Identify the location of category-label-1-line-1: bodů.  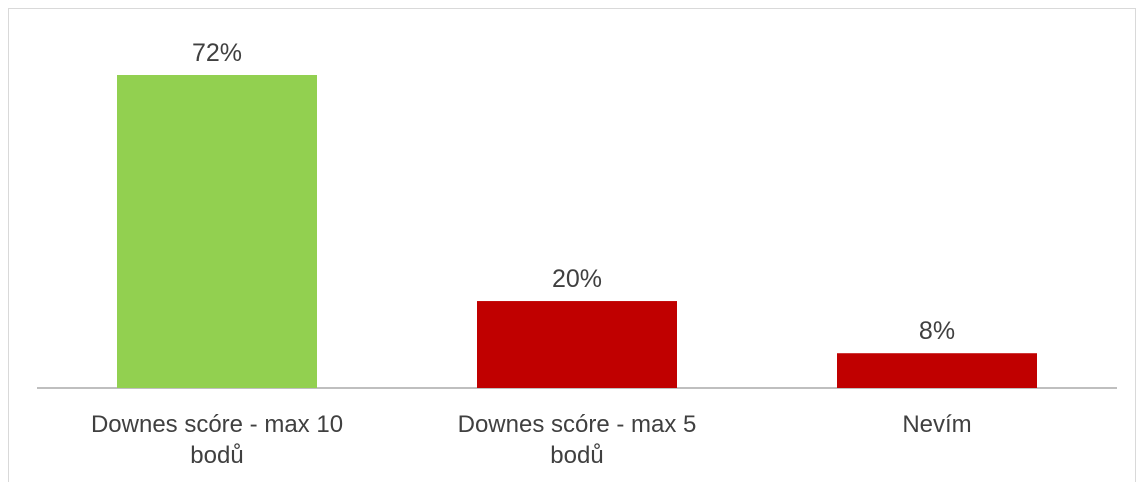
(576, 455).